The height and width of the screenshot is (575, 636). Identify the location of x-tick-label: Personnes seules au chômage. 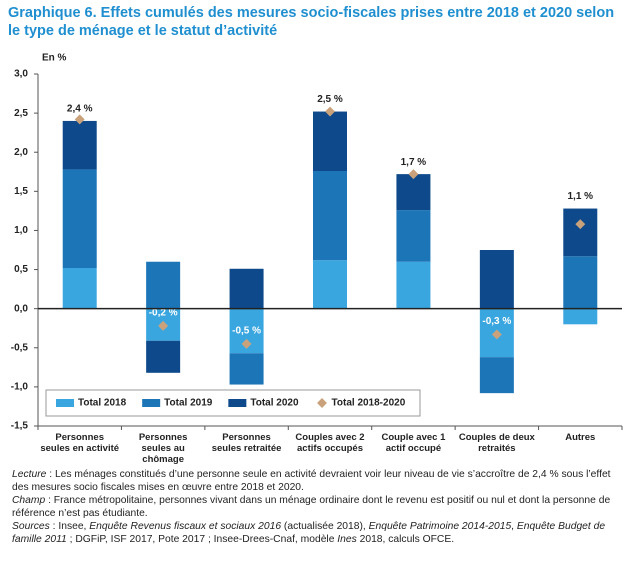
(163, 448).